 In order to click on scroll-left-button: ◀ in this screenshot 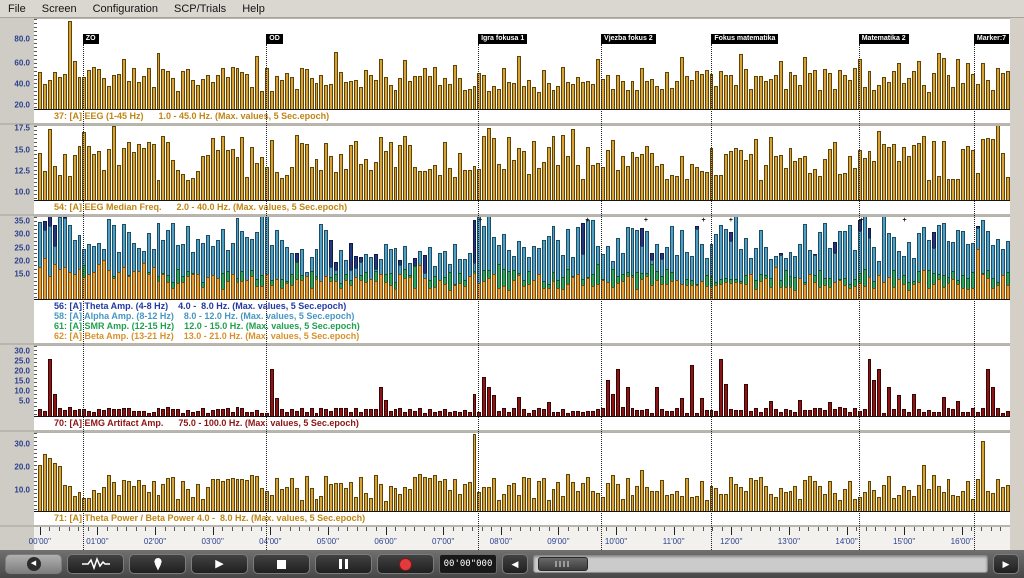, I will do `click(515, 564)`.